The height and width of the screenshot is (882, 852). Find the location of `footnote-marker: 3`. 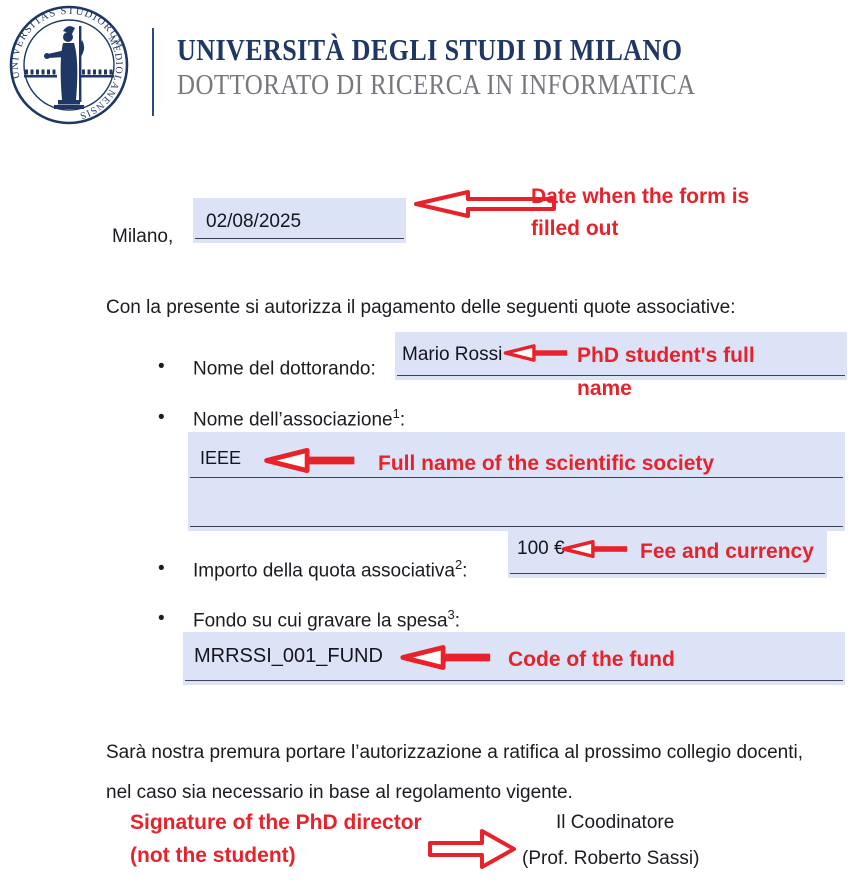

footnote-marker: 3 is located at coordinates (451, 614).